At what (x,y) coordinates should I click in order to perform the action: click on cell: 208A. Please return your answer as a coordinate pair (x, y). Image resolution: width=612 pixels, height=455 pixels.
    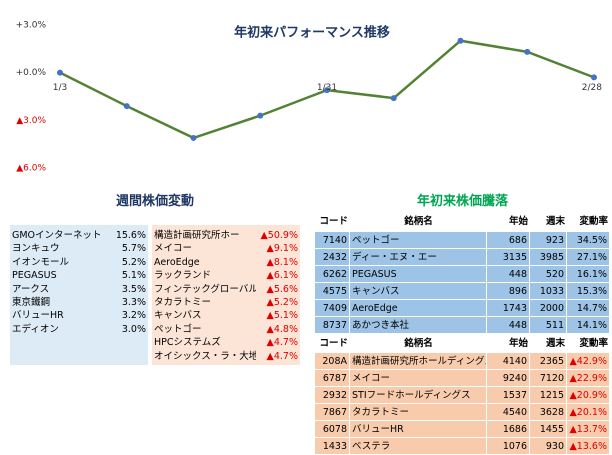
    Looking at the image, I should click on (332, 361).